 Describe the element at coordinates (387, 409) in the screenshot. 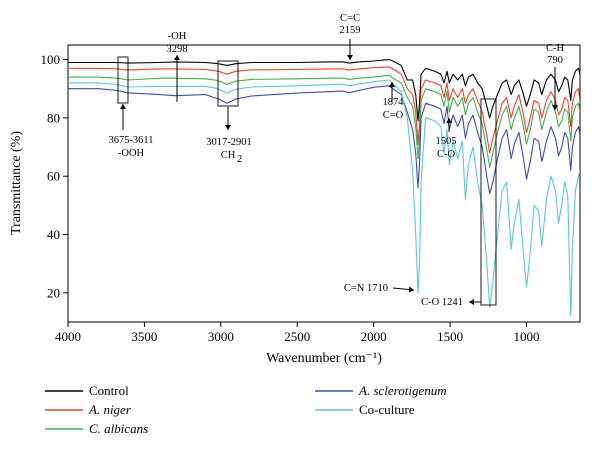

I see `legend-label: Co-culture` at that location.